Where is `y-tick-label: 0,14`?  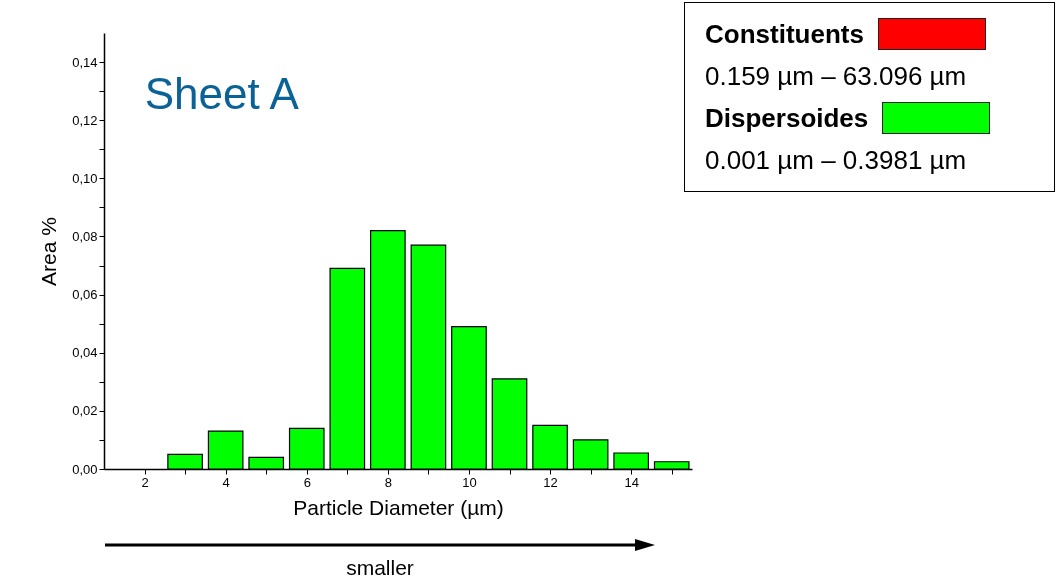
y-tick-label: 0,14 is located at coordinates (85, 62).